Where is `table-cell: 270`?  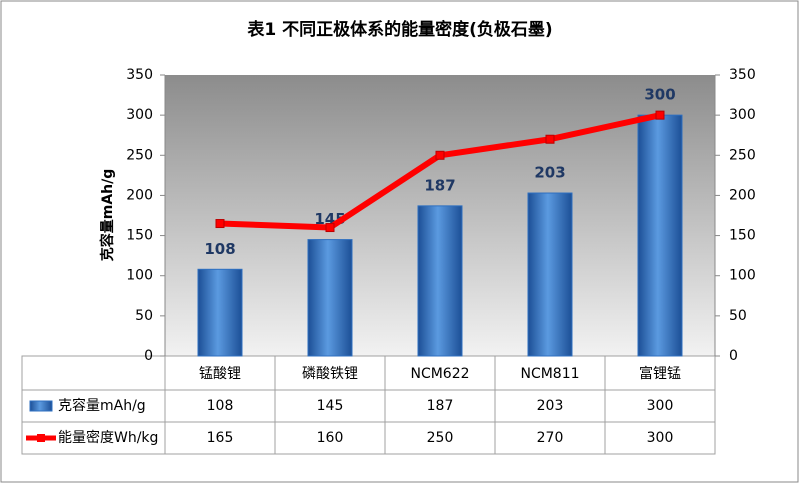 table-cell: 270 is located at coordinates (550, 438).